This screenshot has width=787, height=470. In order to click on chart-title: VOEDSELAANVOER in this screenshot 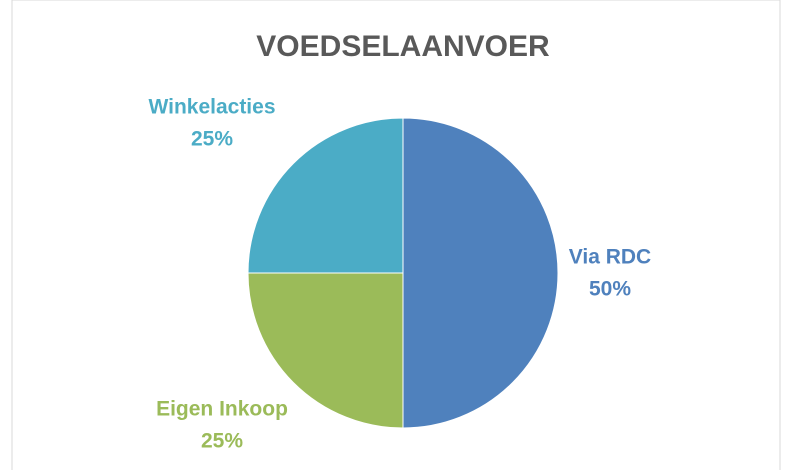, I will do `click(403, 46)`.